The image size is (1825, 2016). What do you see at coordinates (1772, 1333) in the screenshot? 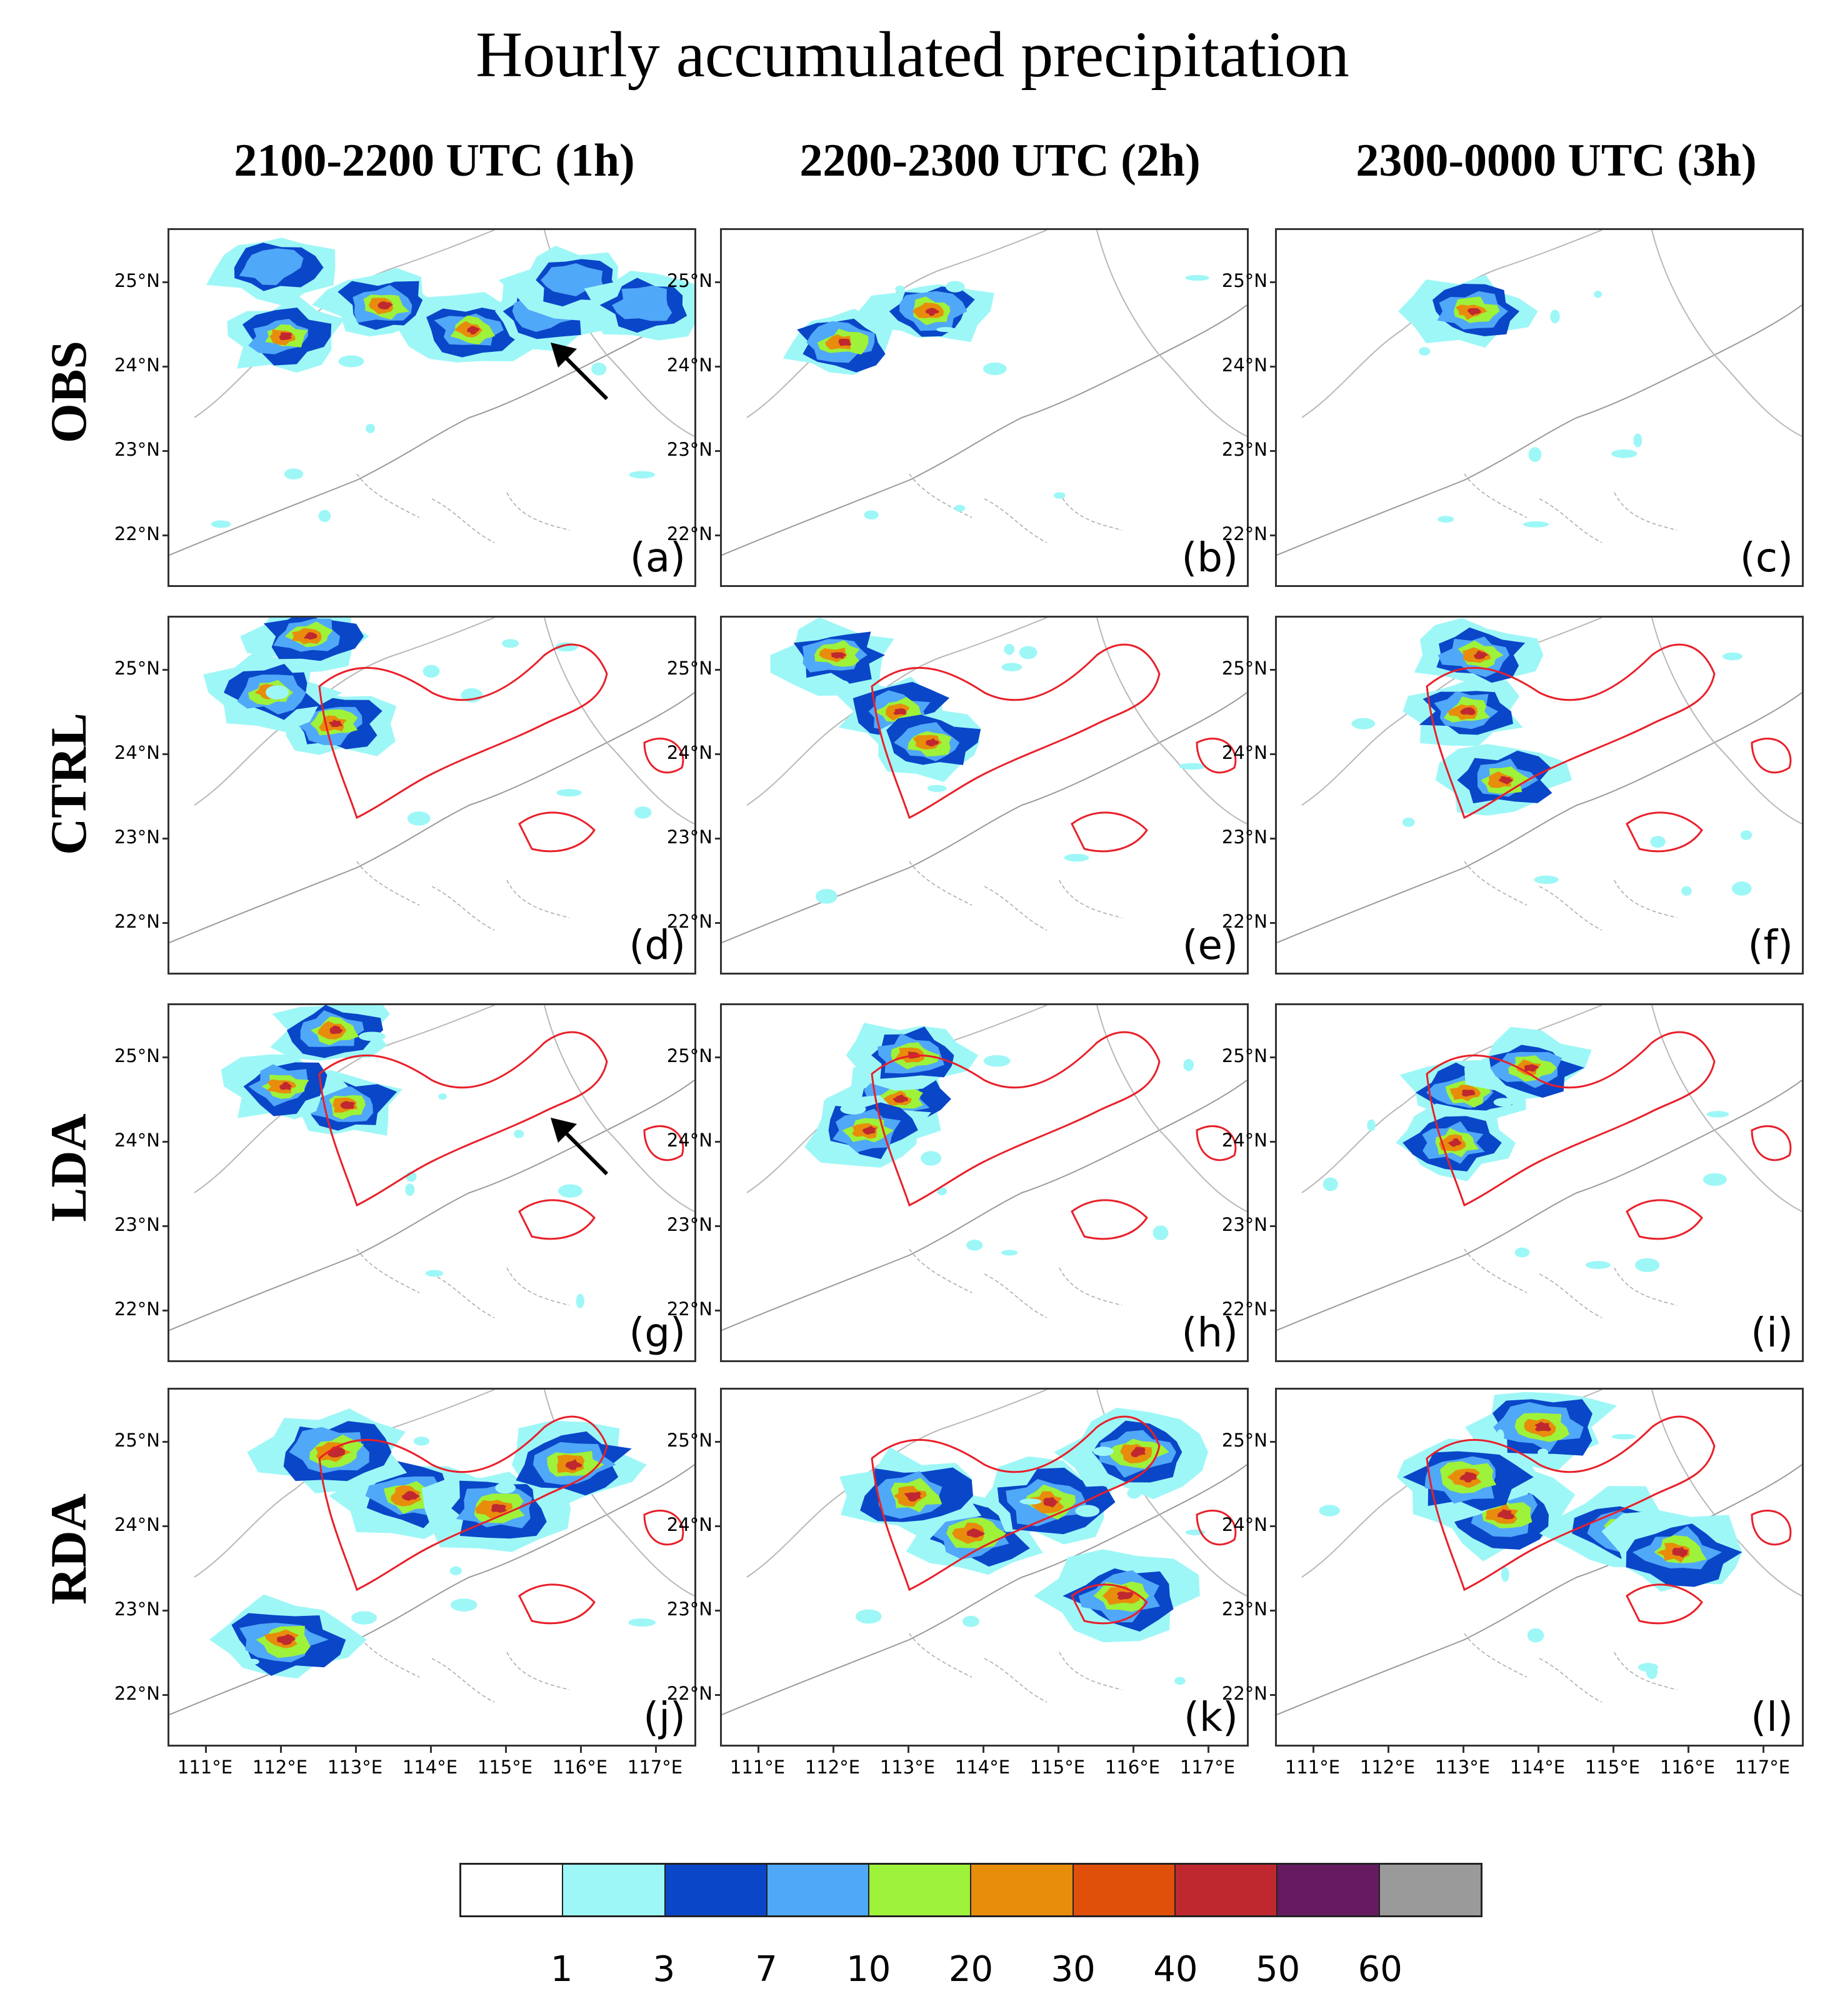
I see `panel-label: (i)` at bounding box center [1772, 1333].